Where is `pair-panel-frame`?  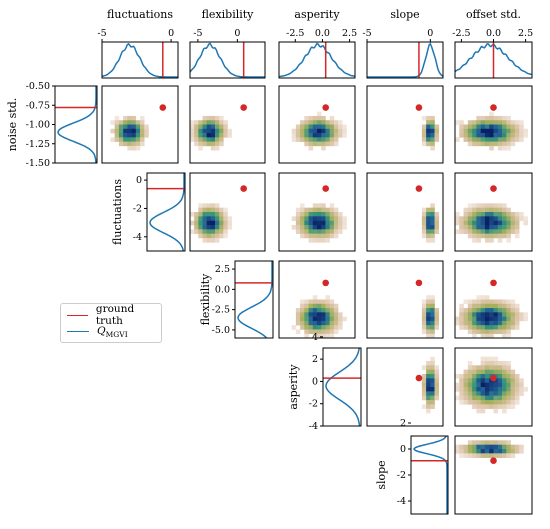 pair-panel-frame is located at coordinates (493, 387).